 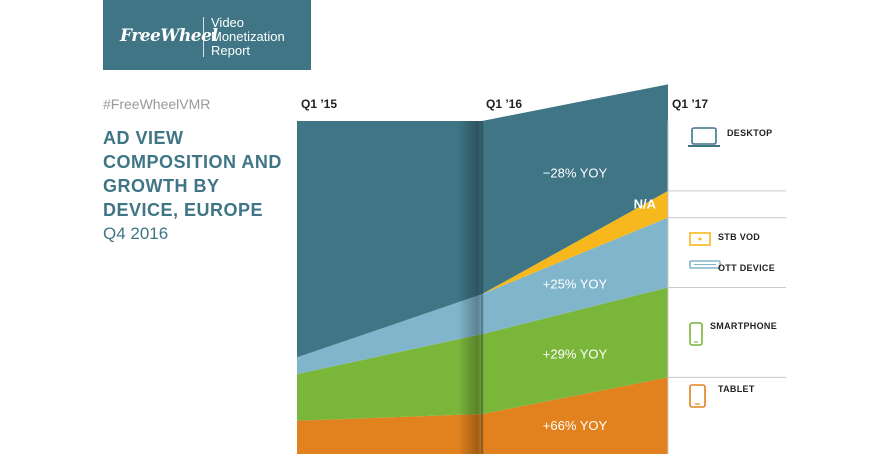 I want to click on x-tick-q1-16: Q1 ’16, so click(x=504, y=104).